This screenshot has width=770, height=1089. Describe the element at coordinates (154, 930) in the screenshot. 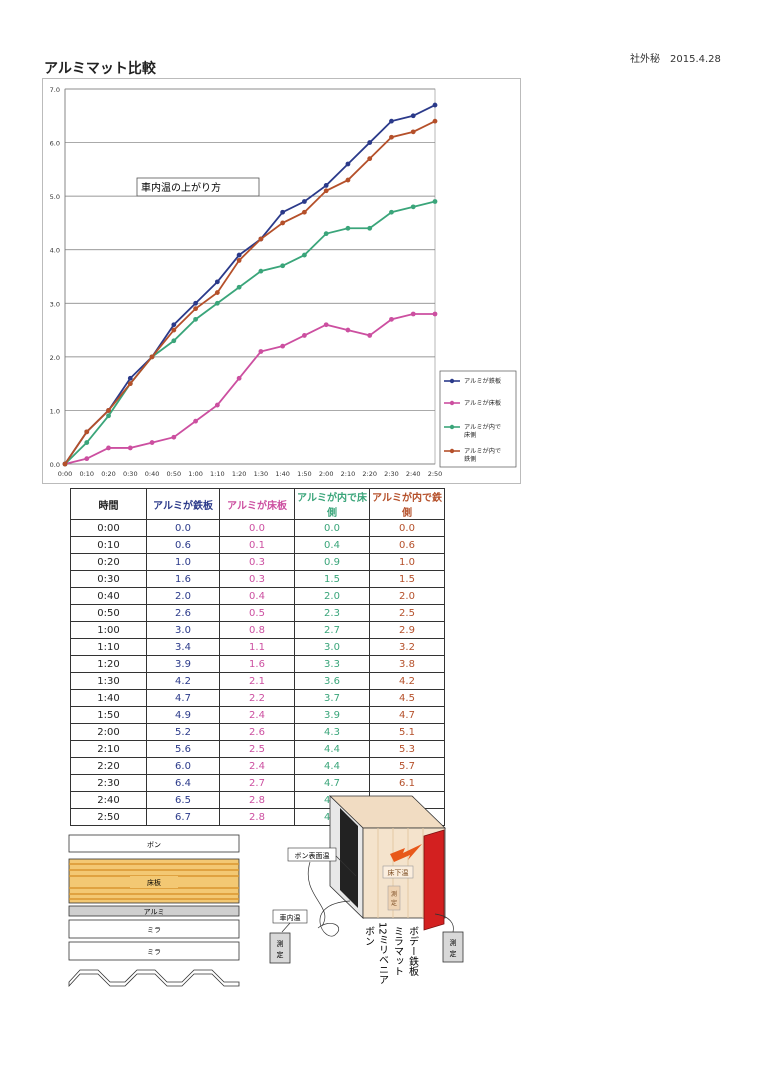

I see `layer-label-mira-1: ミラ` at that location.